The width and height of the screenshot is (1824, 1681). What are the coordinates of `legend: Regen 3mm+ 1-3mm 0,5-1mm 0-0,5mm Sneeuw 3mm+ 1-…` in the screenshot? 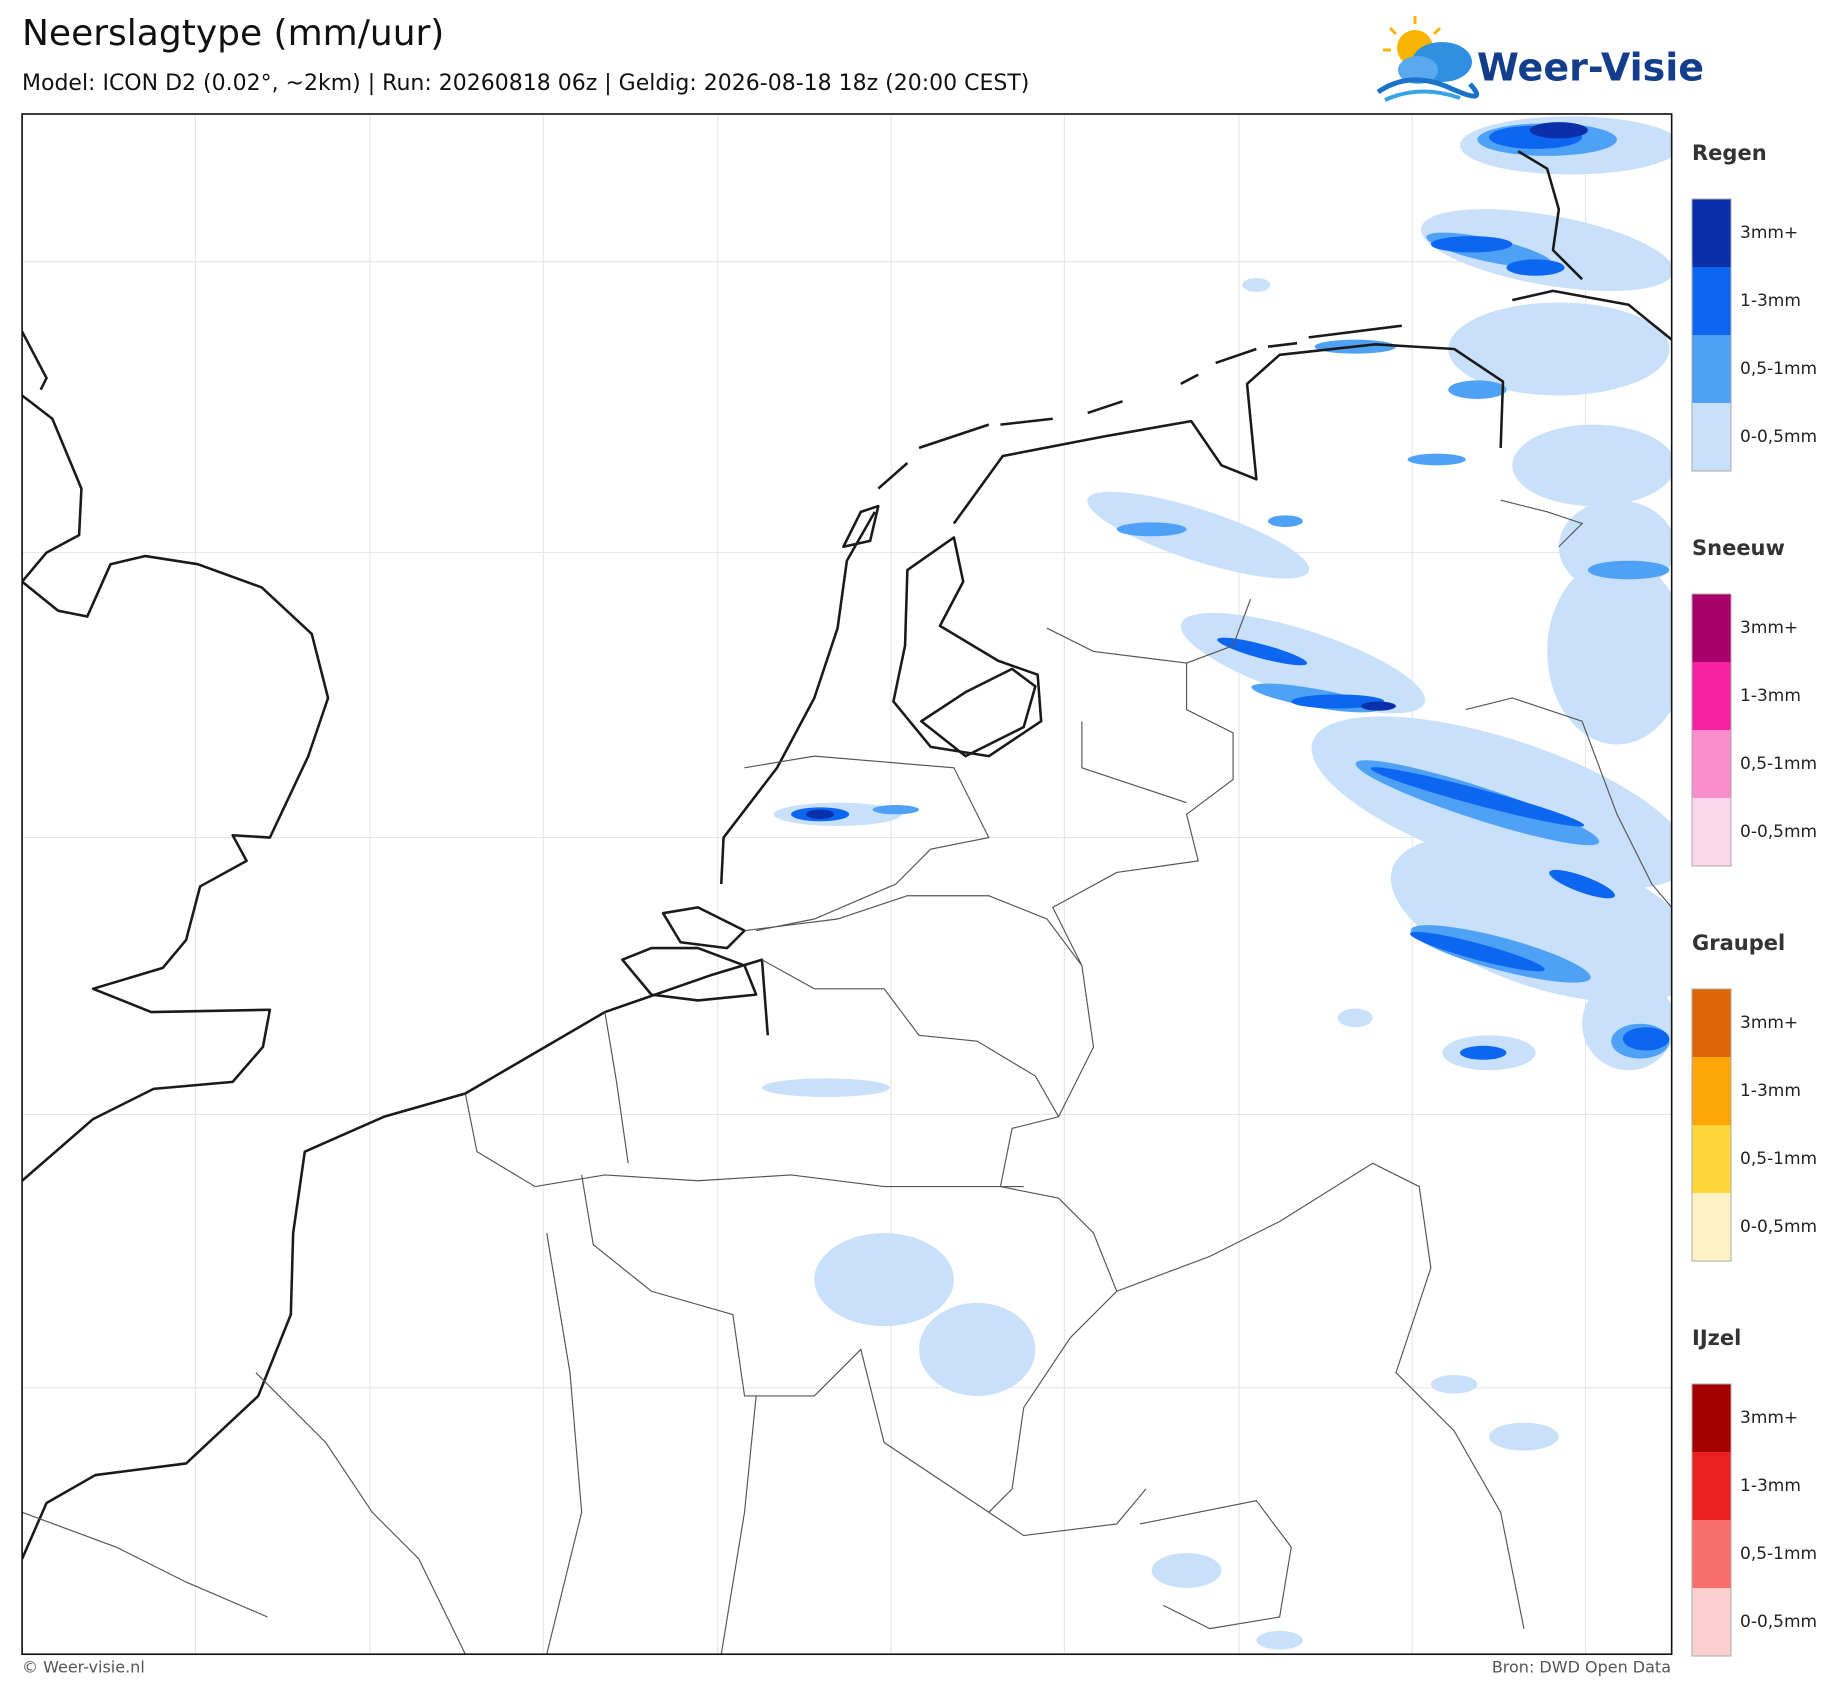 It's located at (1754, 899).